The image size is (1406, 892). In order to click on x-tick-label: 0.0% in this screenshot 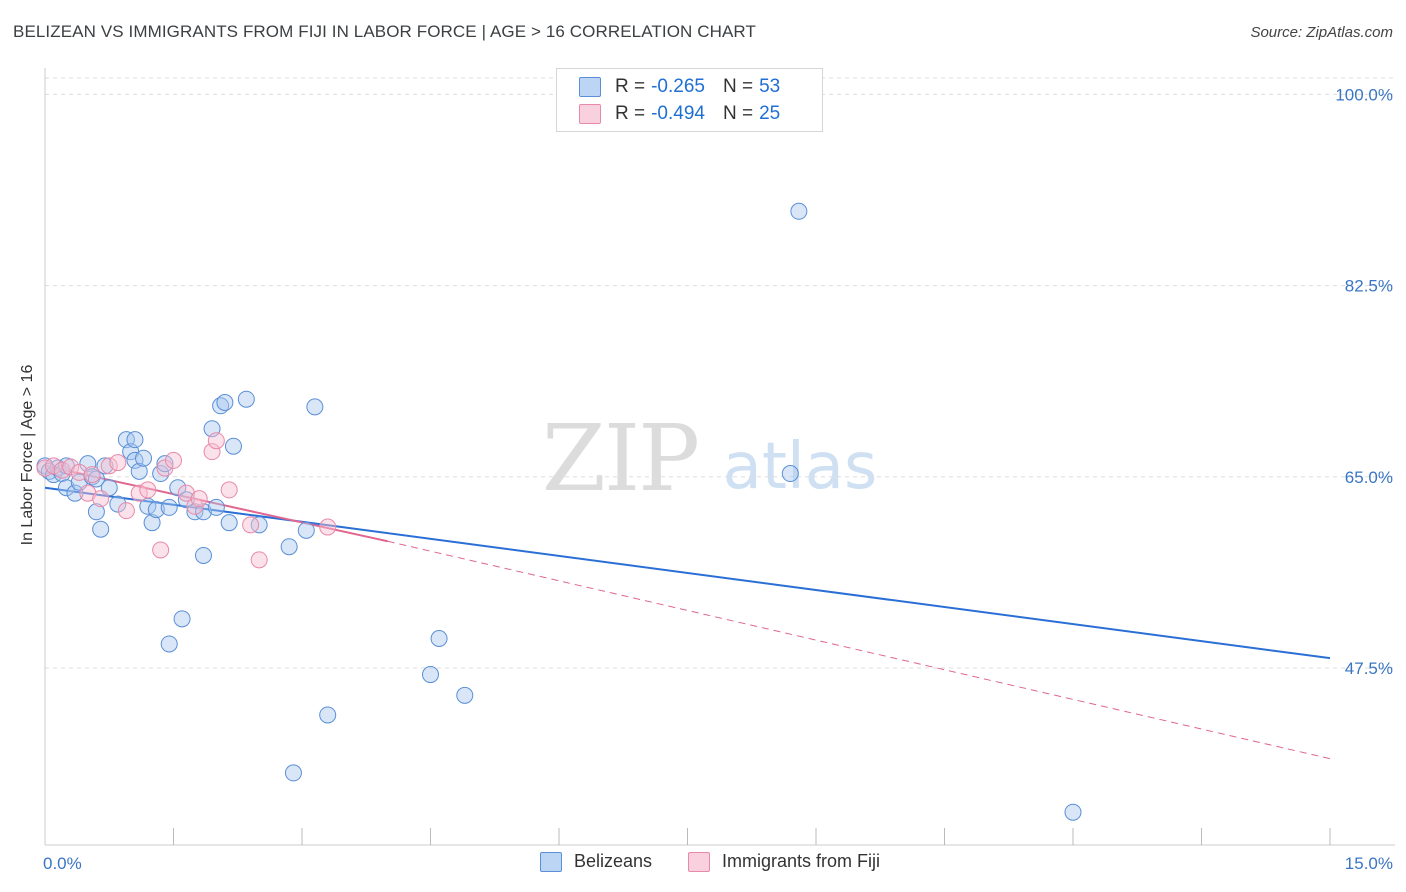, I will do `click(62, 863)`.